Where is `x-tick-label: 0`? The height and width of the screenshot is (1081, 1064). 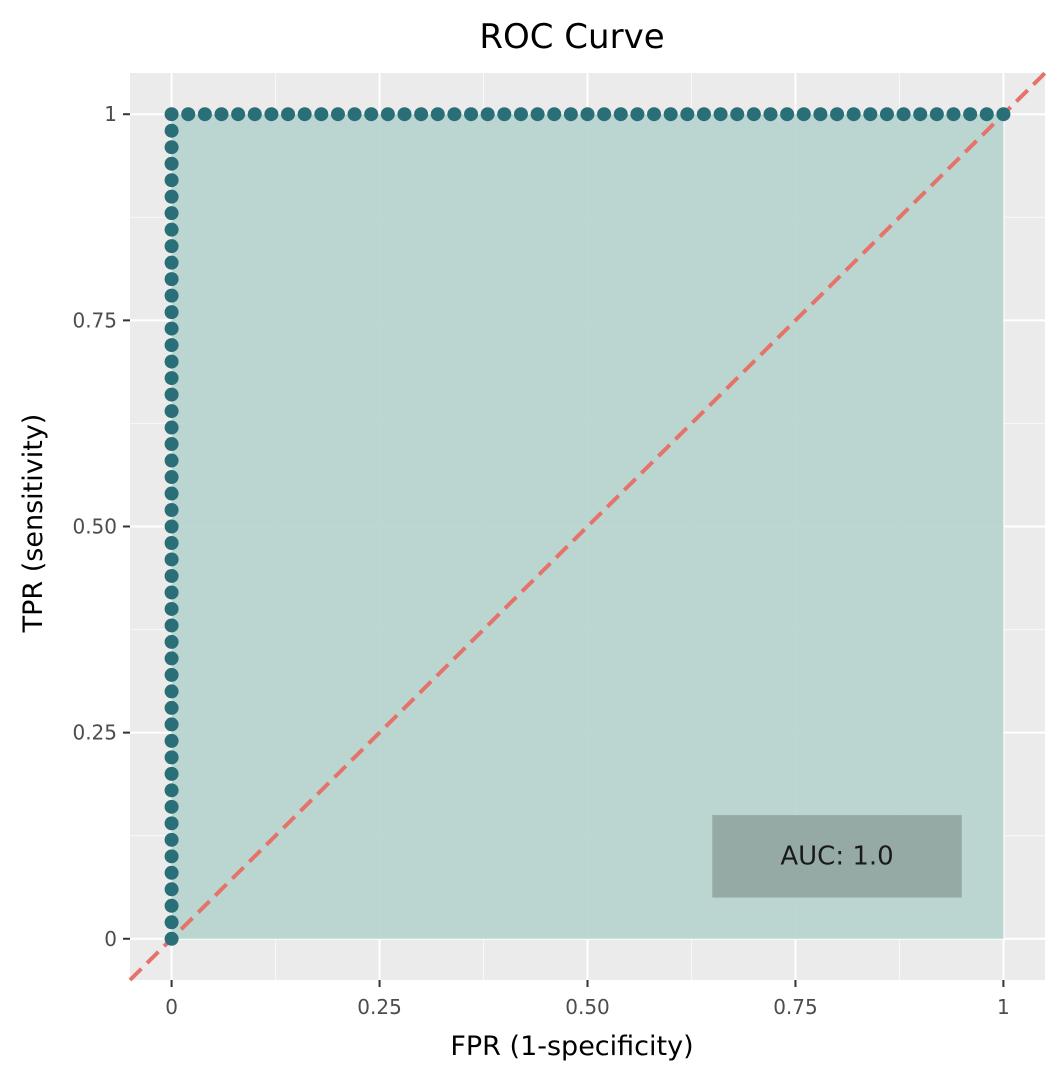 x-tick-label: 0 is located at coordinates (171, 1007).